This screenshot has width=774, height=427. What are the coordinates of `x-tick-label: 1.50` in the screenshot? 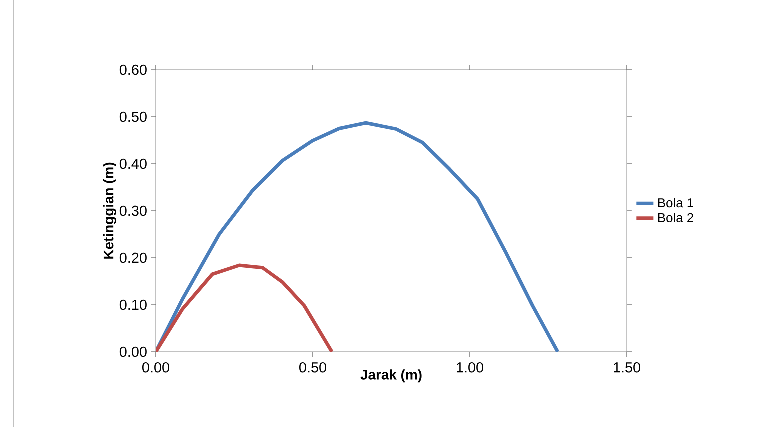 It's located at (627, 367).